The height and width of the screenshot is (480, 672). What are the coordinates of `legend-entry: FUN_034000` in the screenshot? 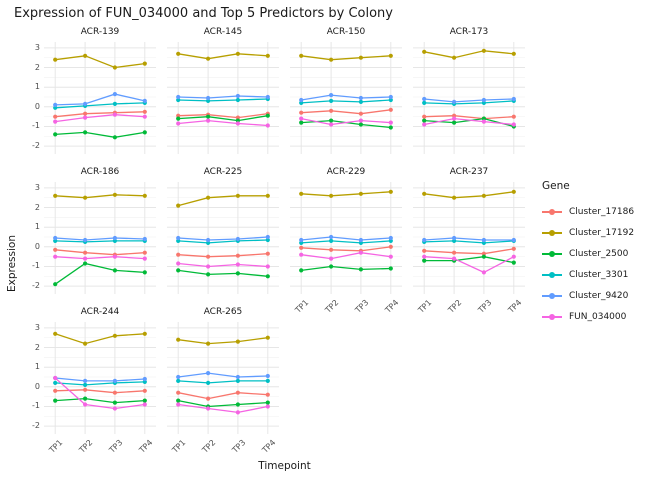 It's located at (588, 316).